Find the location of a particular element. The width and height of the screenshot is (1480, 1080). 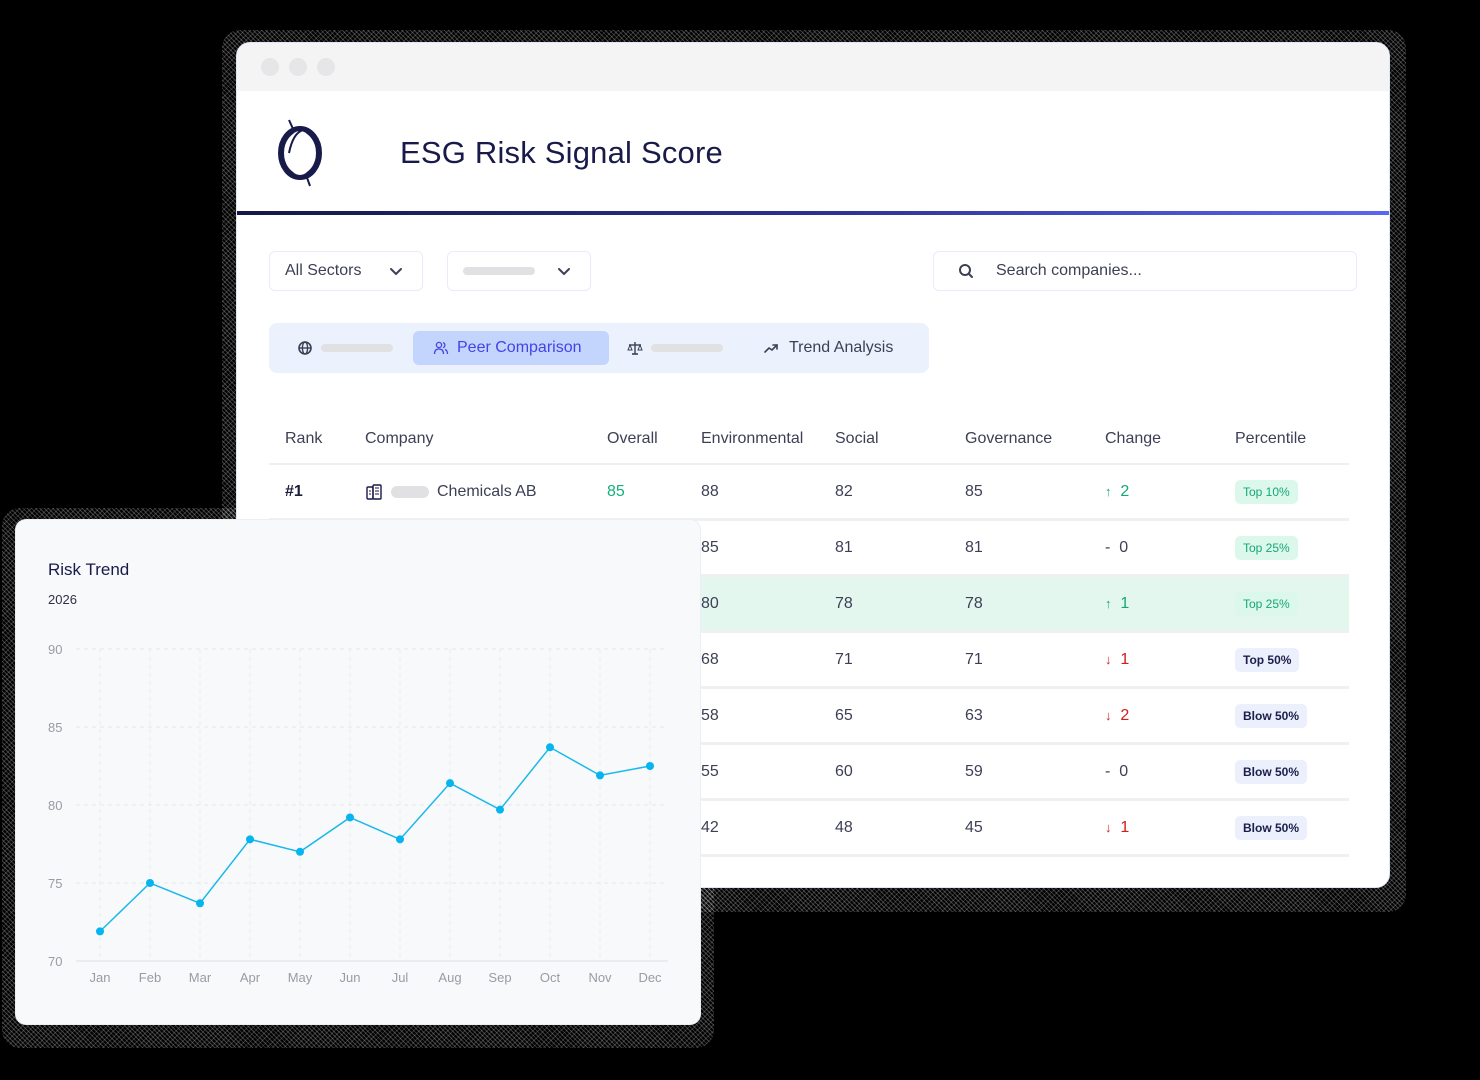

cell-change: ↓ 1 is located at coordinates (1117, 660).